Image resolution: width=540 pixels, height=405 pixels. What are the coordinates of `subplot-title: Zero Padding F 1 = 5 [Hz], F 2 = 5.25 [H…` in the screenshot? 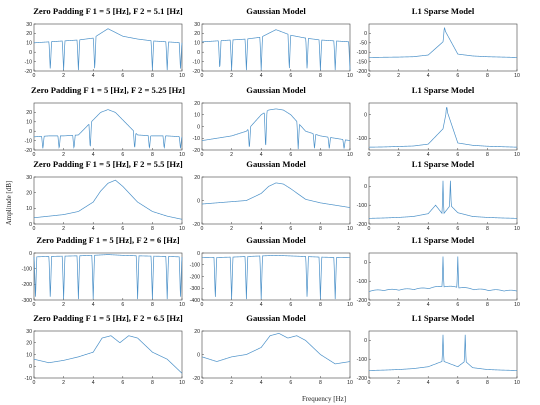 It's located at (108, 90).